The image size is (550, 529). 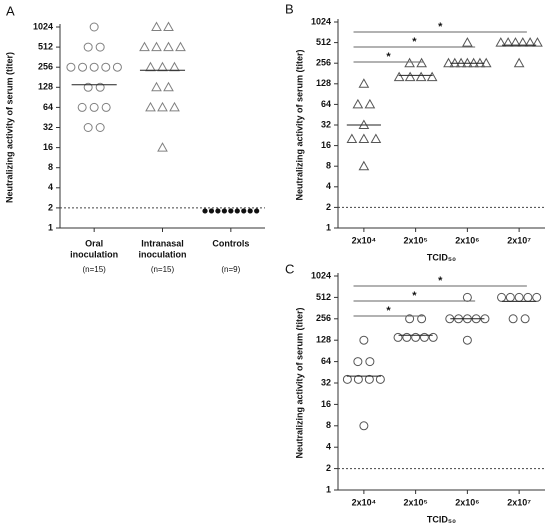 I want to click on panel-label: B, so click(x=289, y=8).